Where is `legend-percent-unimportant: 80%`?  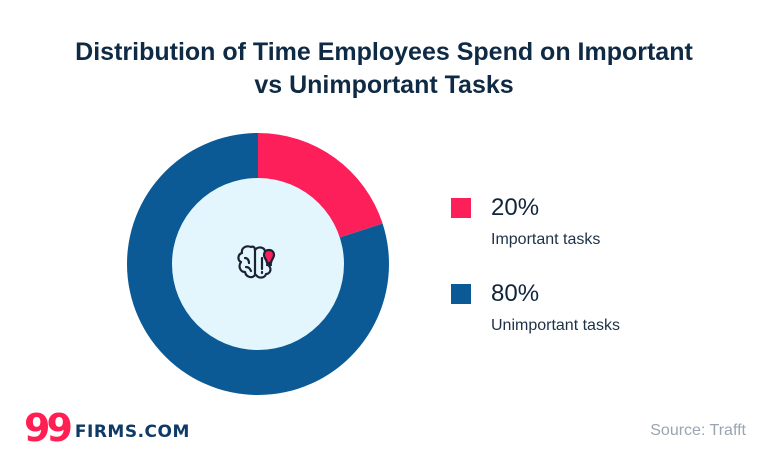 legend-percent-unimportant: 80% is located at coordinates (515, 293).